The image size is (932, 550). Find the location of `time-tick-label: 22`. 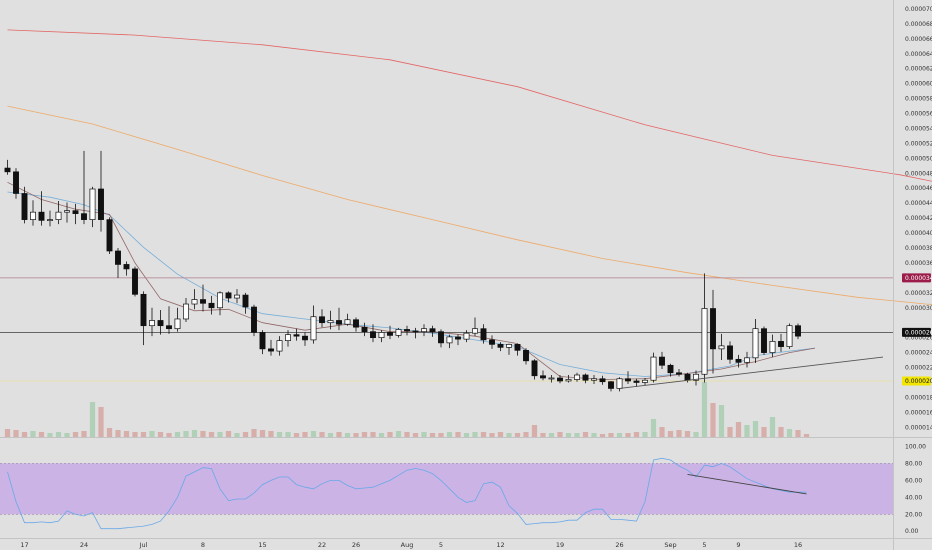

time-tick-label: 22 is located at coordinates (322, 545).